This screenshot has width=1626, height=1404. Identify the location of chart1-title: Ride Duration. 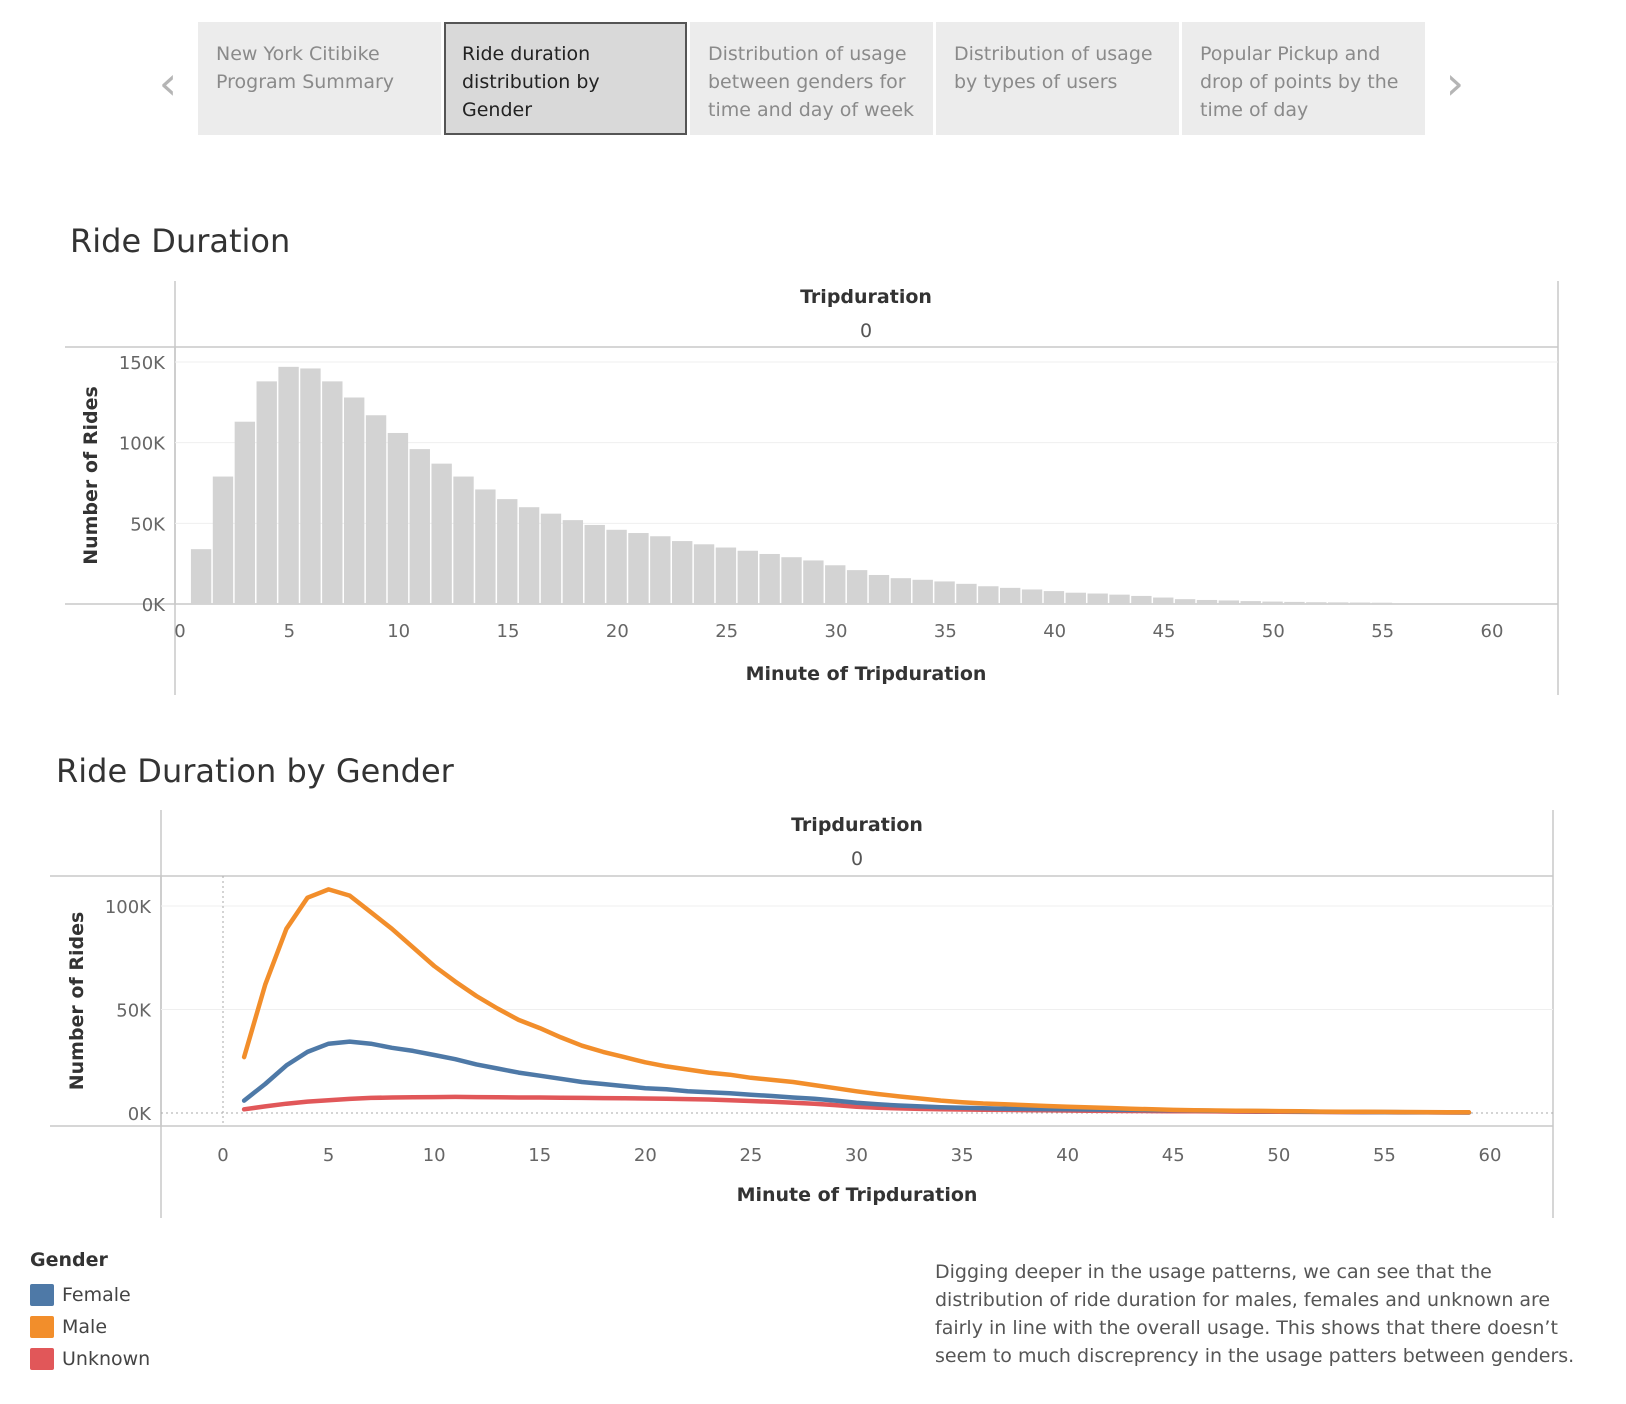
(180, 241).